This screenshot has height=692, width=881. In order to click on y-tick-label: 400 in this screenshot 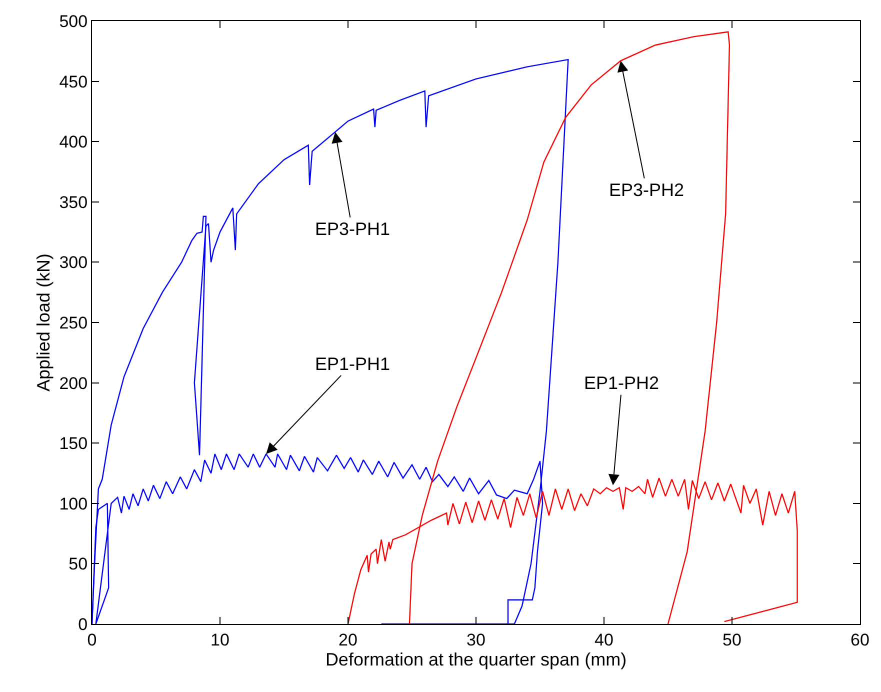, I will do `click(73, 142)`.